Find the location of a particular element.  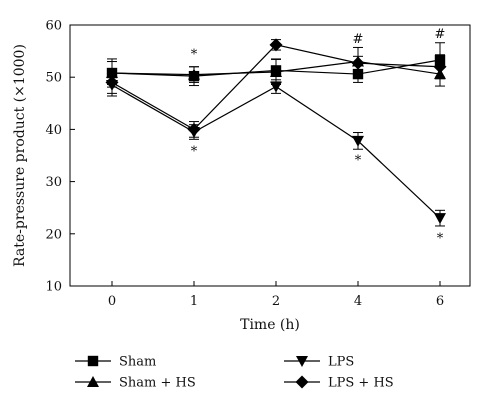

x-tick-label: 4 is located at coordinates (358, 301).